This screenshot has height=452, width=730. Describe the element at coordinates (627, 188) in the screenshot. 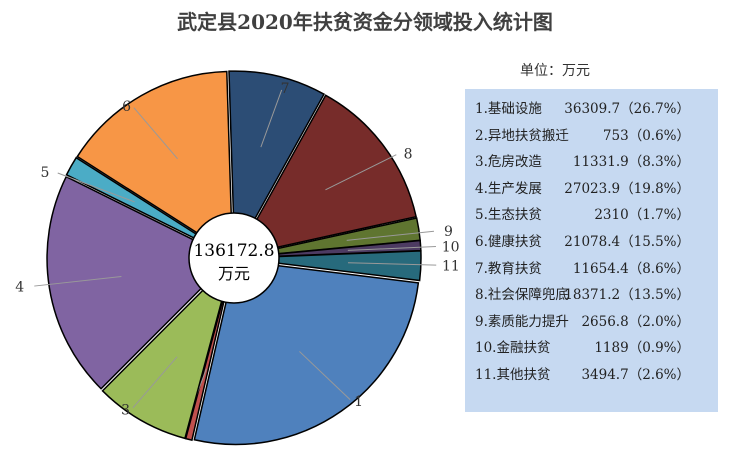

I see `legend-value: 27023.9（19.8%）` at that location.